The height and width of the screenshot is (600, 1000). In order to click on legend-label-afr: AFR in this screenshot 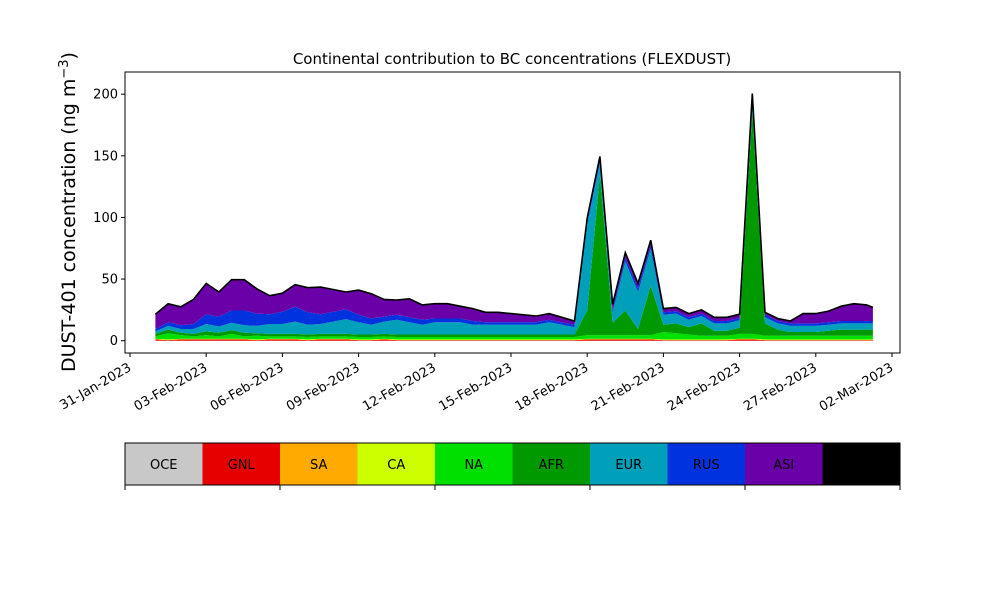, I will do `click(551, 465)`.